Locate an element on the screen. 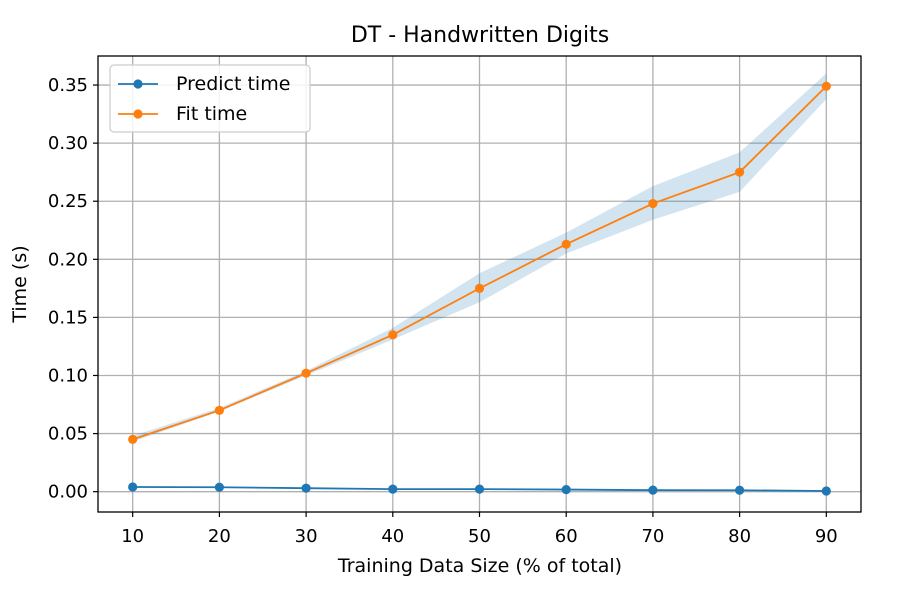 The image size is (900, 600). x-axis-label: Training Data Size (% of total) is located at coordinates (479, 566).